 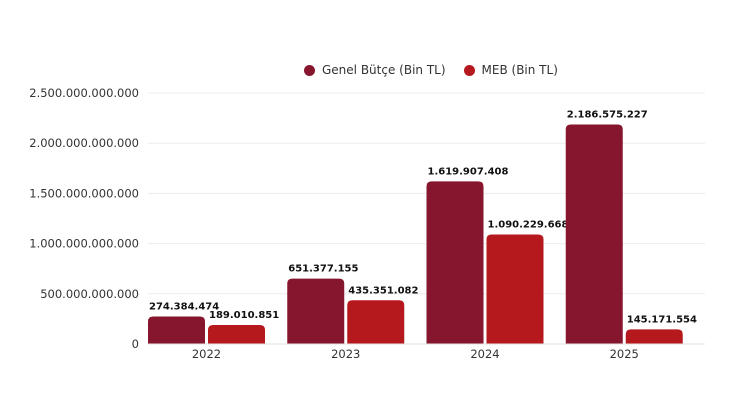 I want to click on bar-meb-2025, so click(x=654, y=336).